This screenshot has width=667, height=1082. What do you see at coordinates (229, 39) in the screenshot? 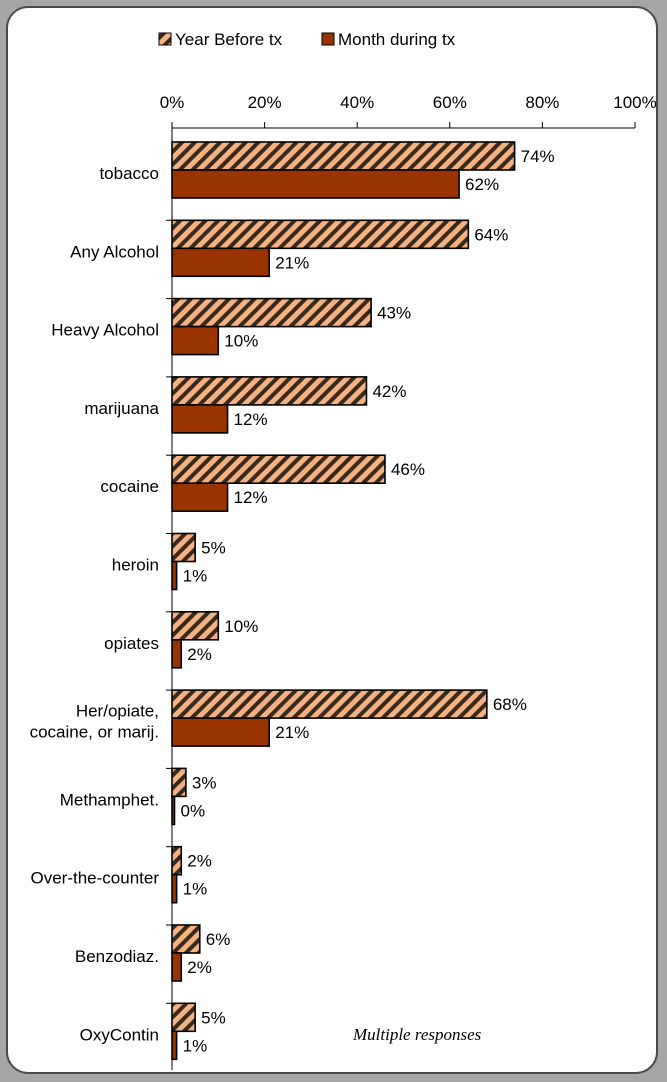
I see `legend-item-year-before-label: Year Before tx` at bounding box center [229, 39].